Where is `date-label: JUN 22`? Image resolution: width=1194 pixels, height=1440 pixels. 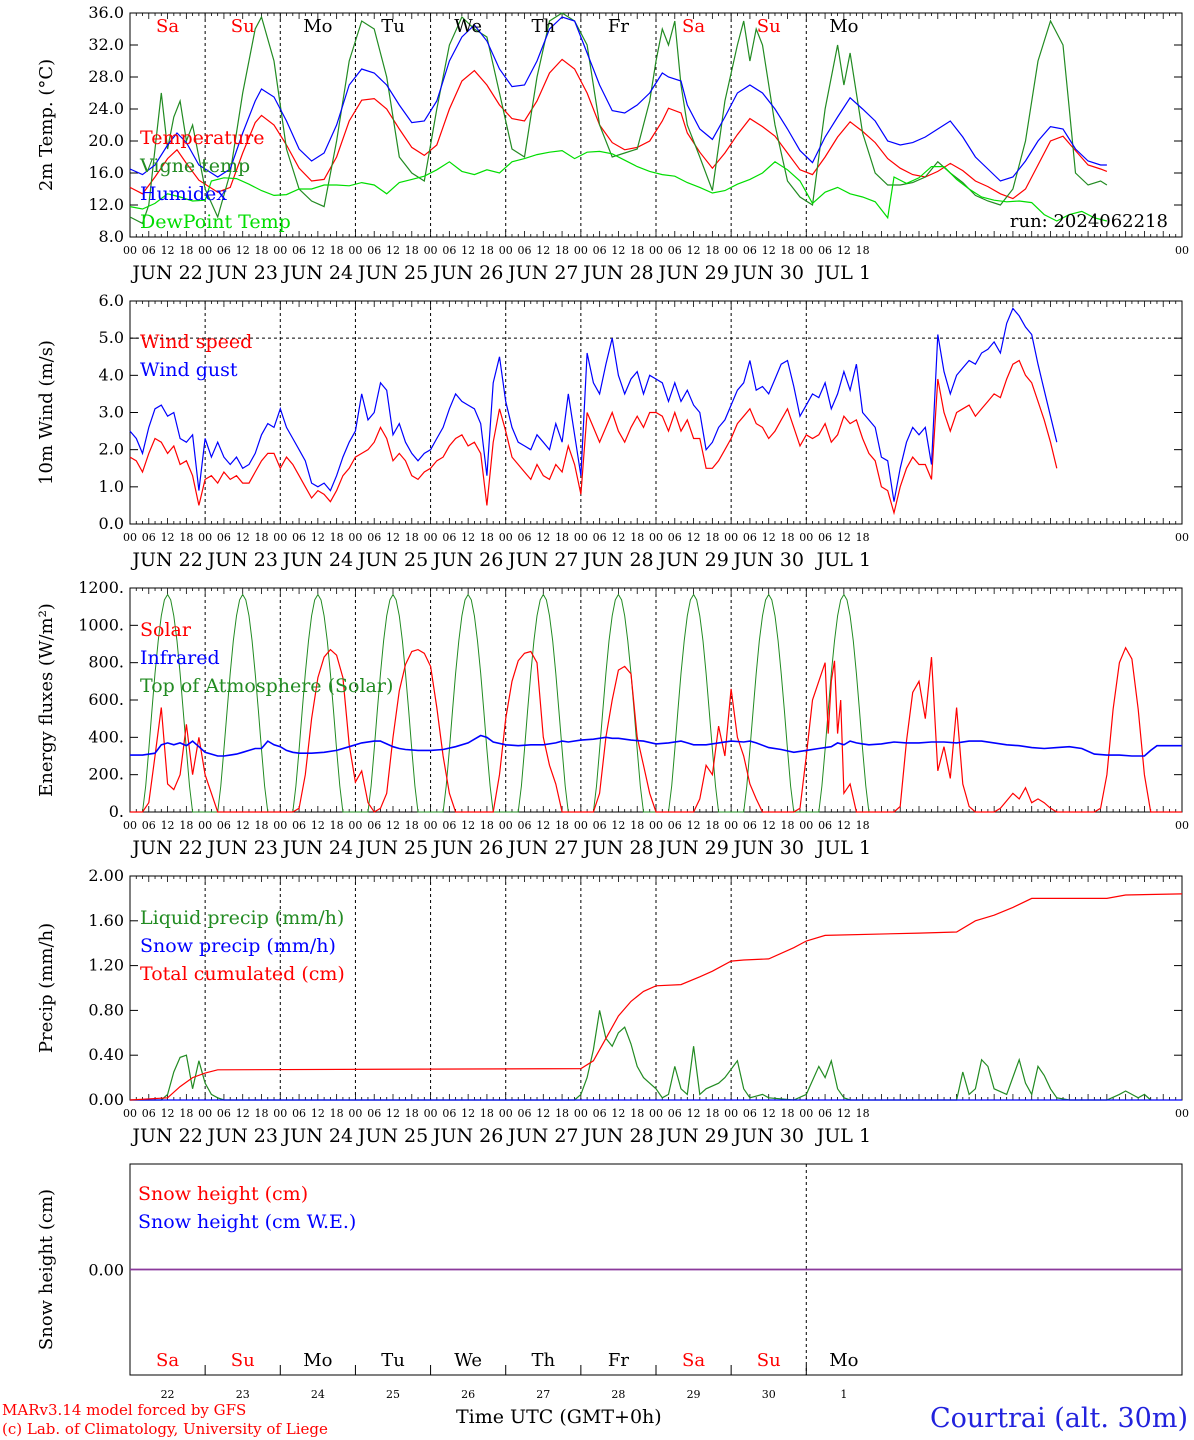
date-label: JUN 22 is located at coordinates (166, 1136).